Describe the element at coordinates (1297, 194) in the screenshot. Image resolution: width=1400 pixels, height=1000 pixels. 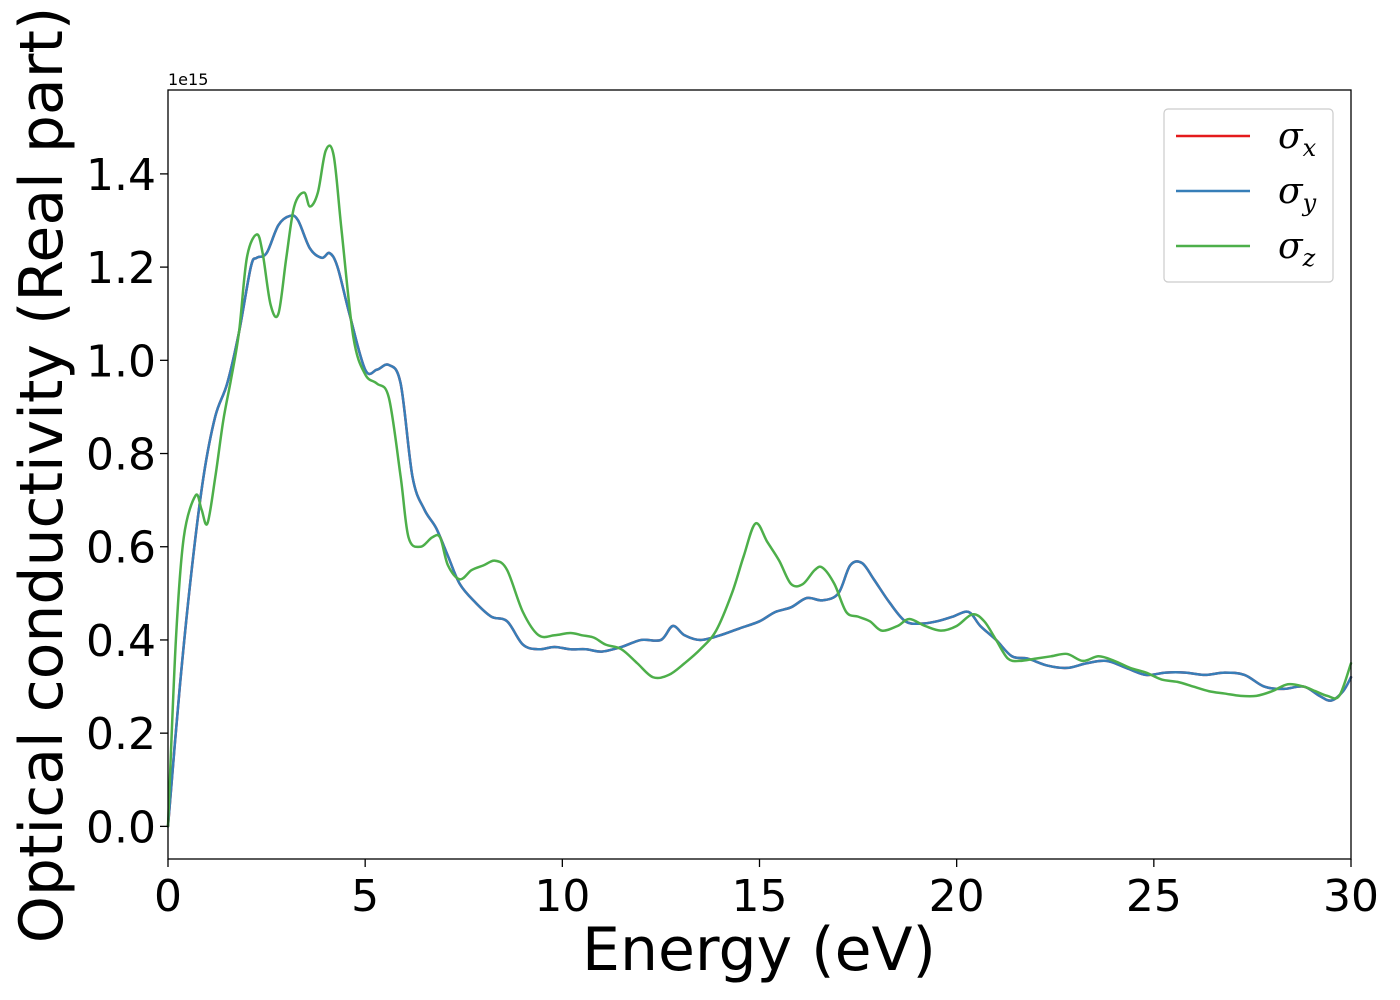
I see `legend-label-y: σy` at that location.